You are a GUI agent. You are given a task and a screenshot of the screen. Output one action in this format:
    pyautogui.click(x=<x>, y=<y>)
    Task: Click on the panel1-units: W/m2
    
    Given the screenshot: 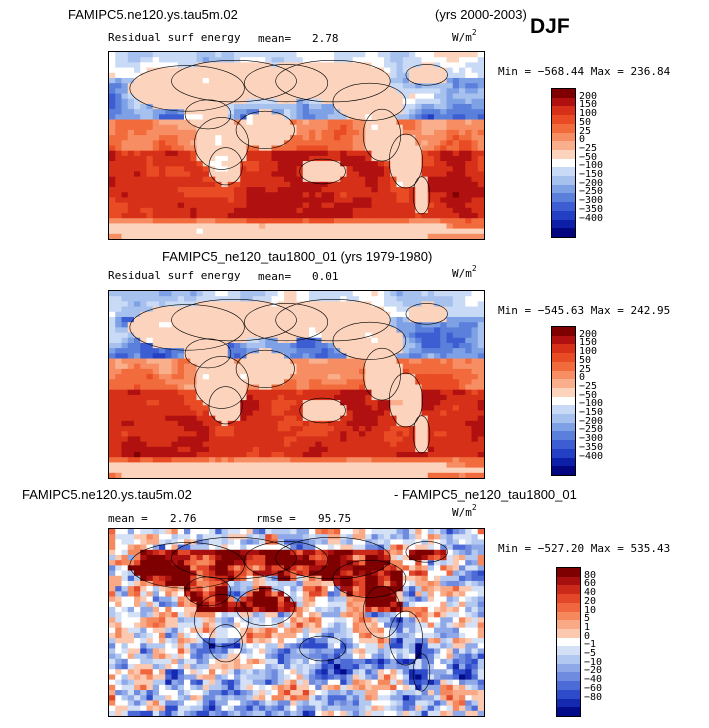 What is the action you would take?
    pyautogui.click(x=464, y=36)
    